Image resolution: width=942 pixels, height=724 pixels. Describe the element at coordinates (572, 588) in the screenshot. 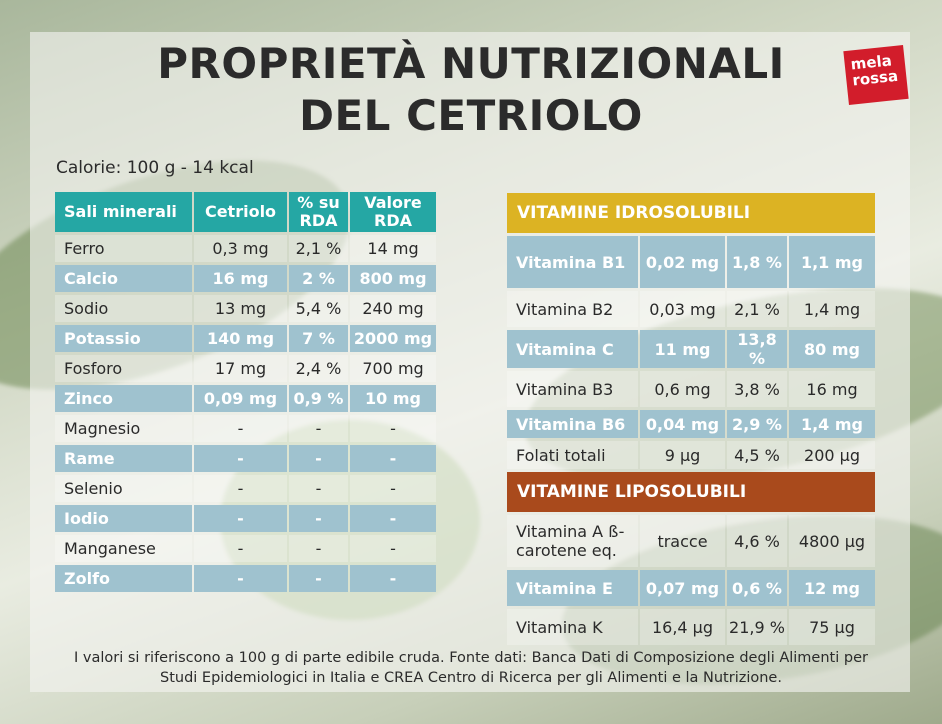

I see `nutrient-name: Vitamina E` at that location.